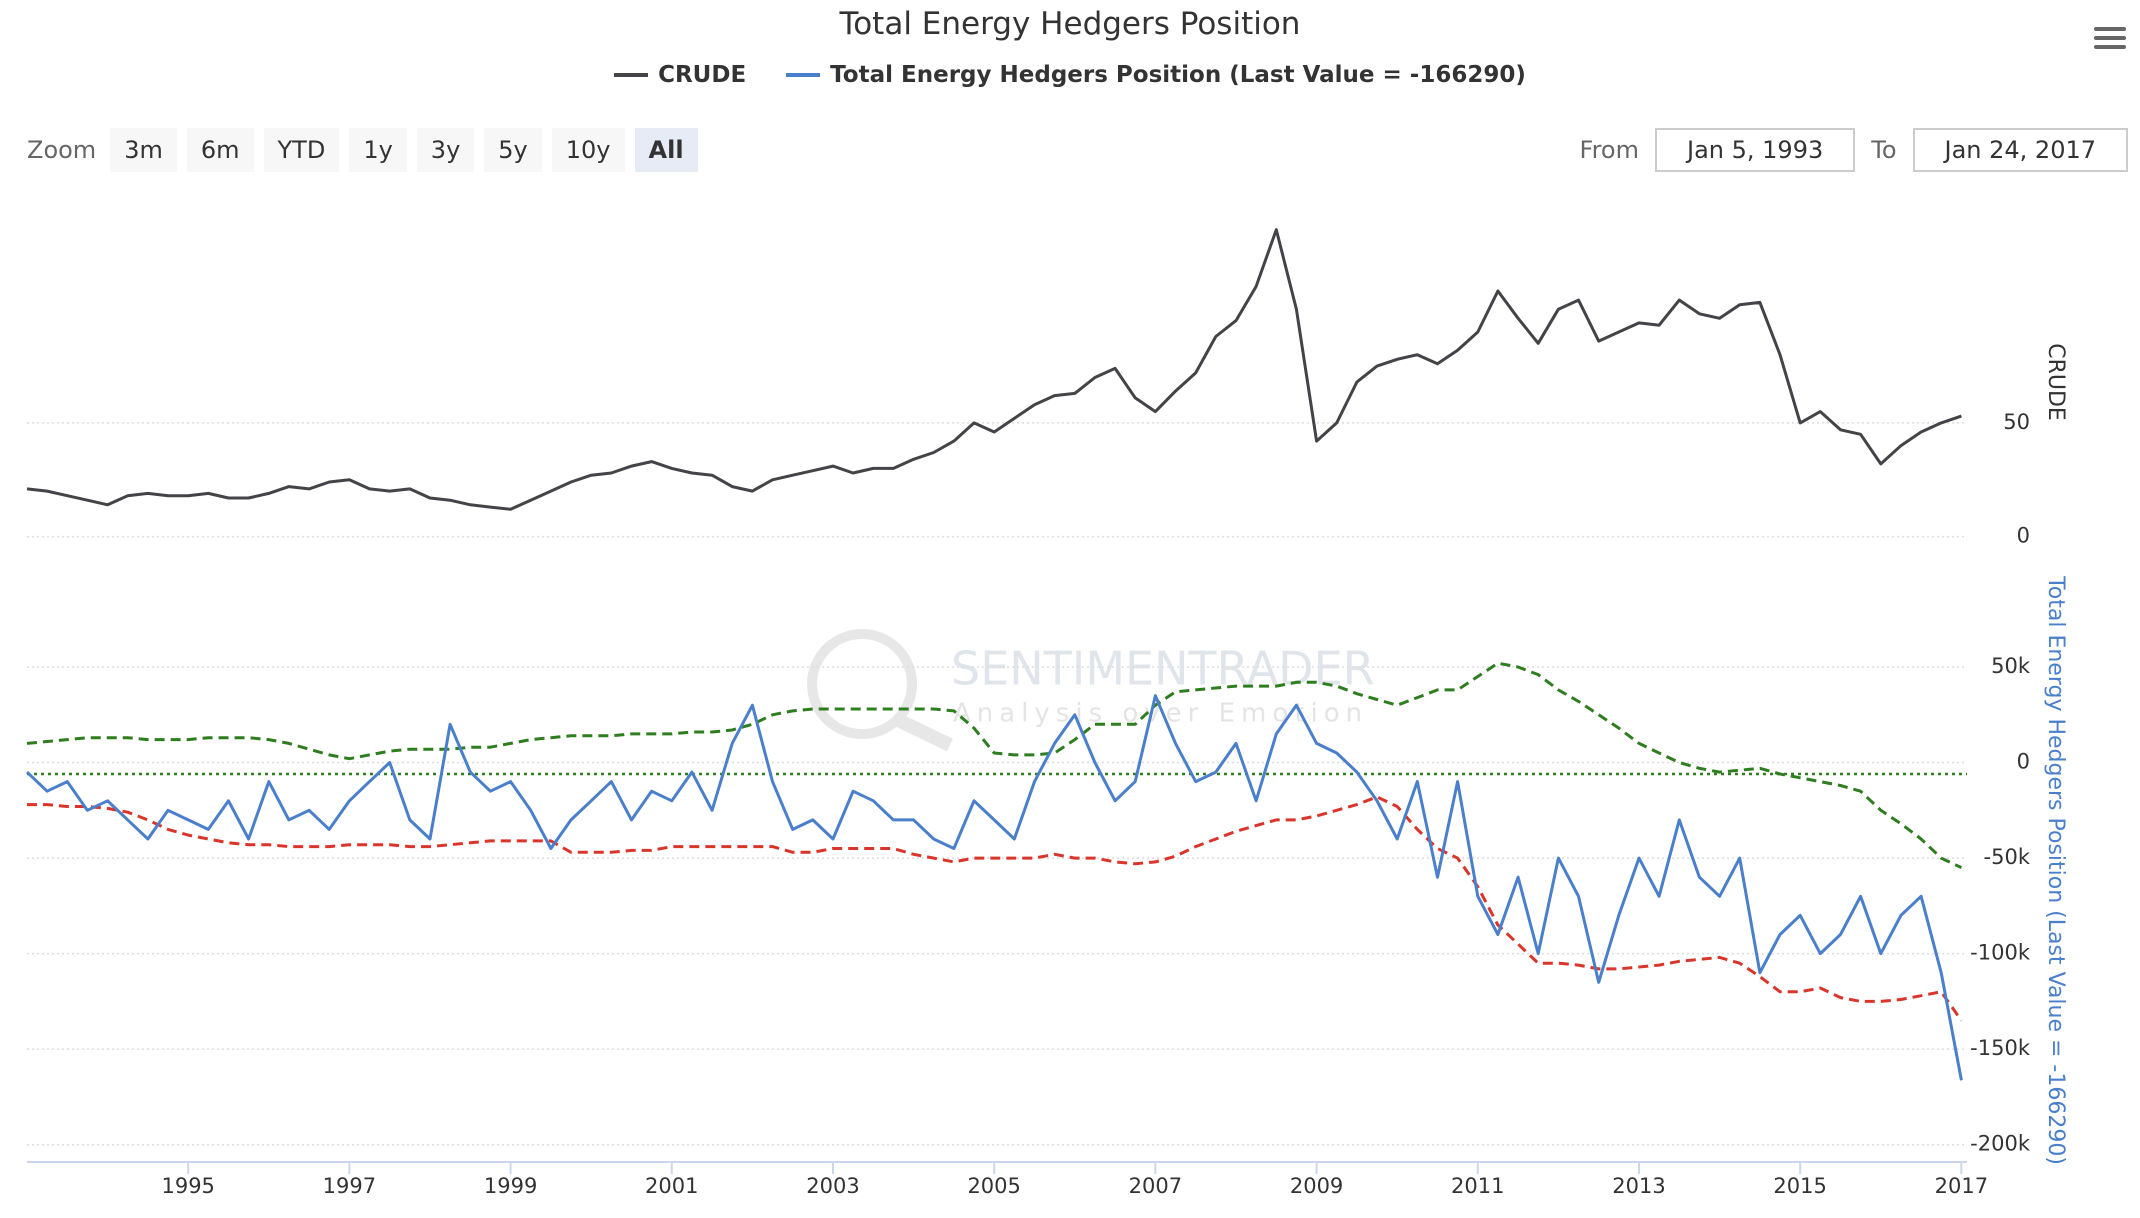 The image size is (2140, 1218). Describe the element at coordinates (2110, 38) in the screenshot. I see `menu-button` at that location.